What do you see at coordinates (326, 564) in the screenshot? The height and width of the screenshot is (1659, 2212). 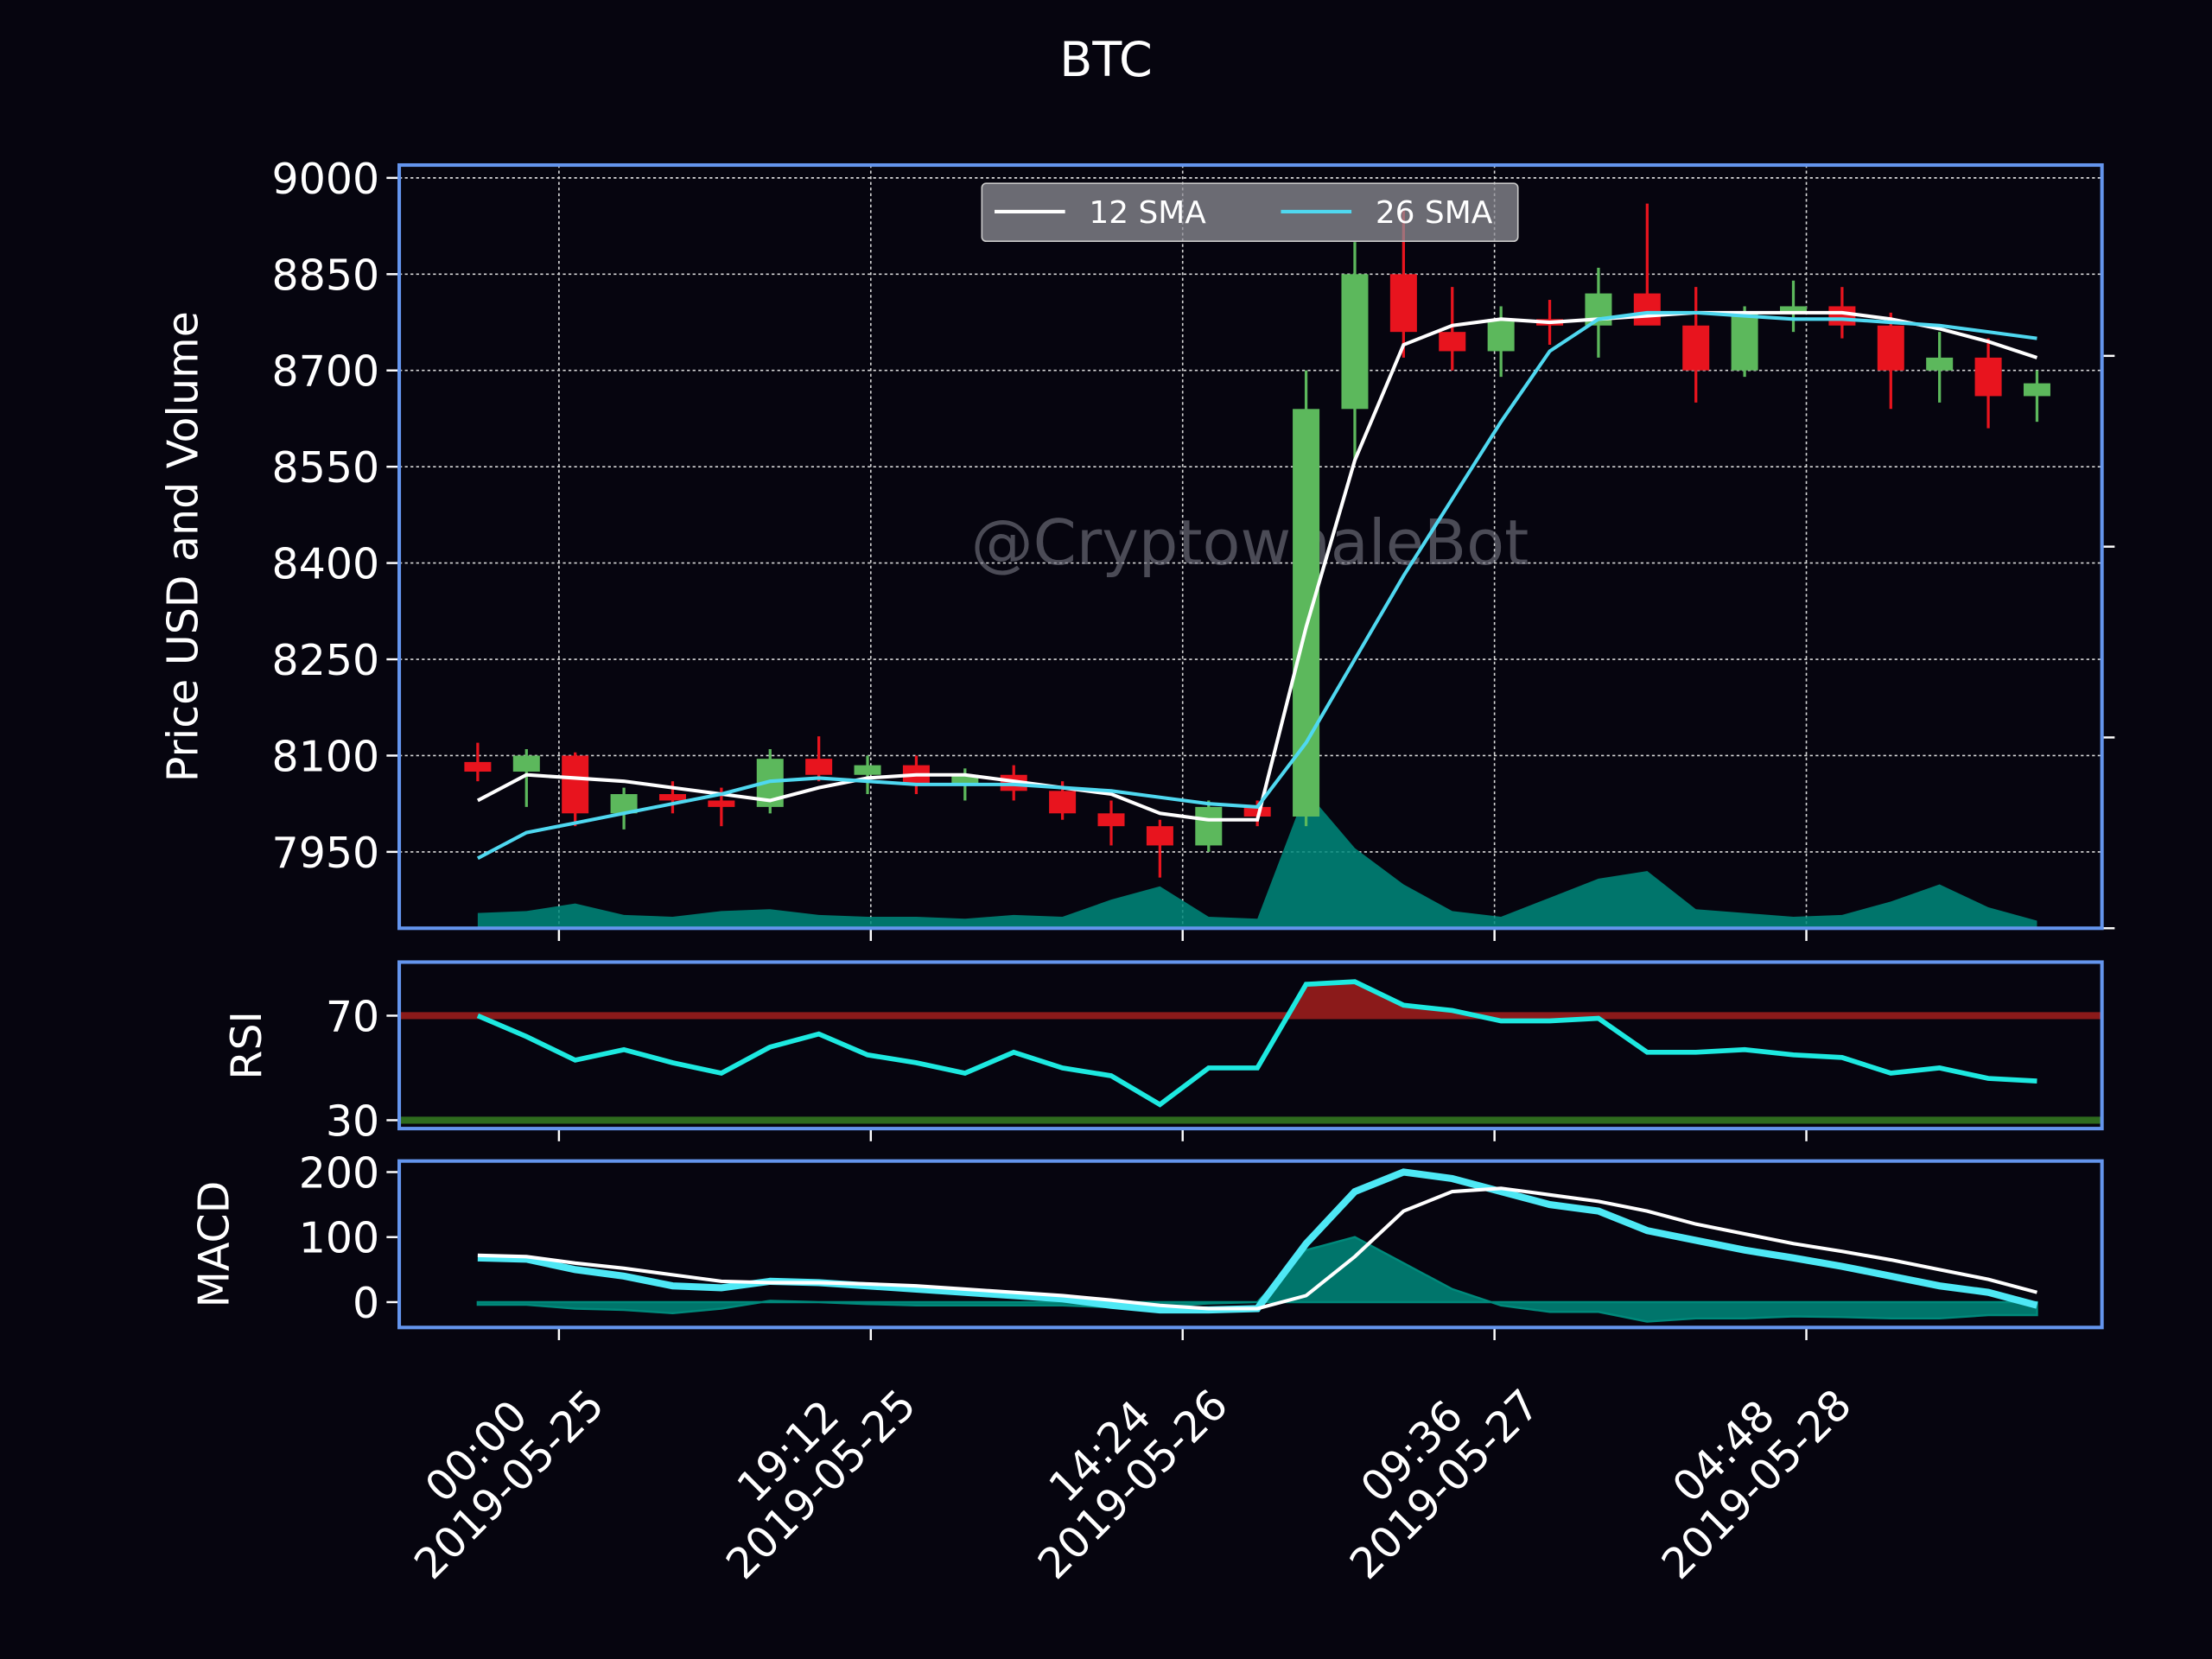 I see `y-tick-label: 8400` at bounding box center [326, 564].